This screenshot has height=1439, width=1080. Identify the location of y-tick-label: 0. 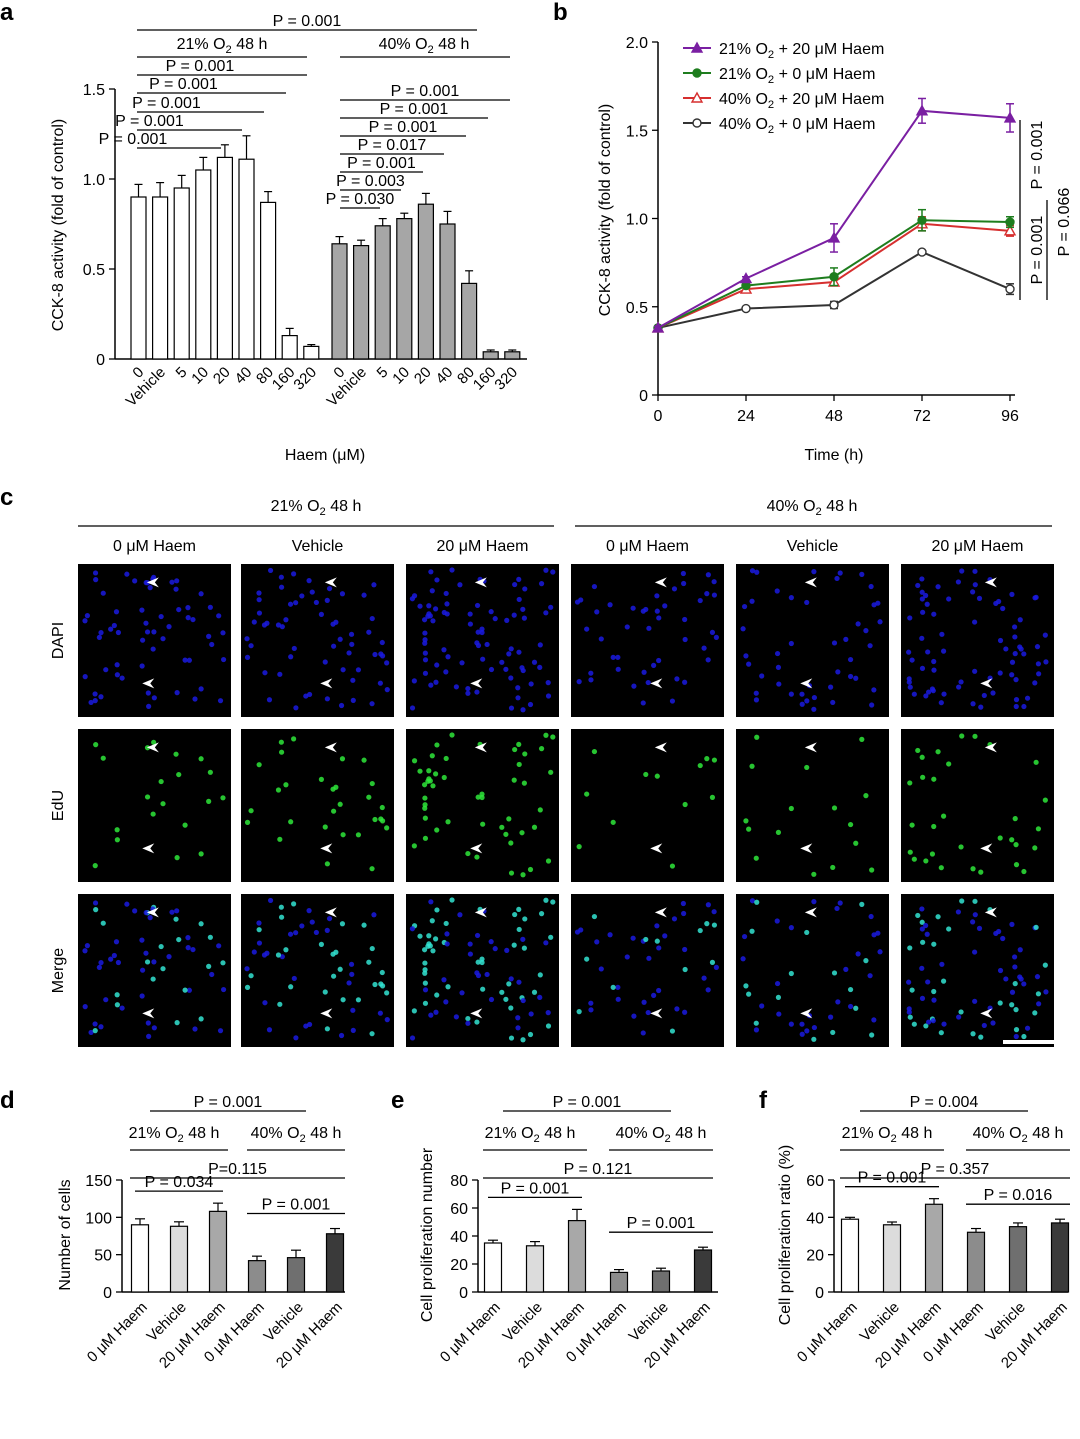
(463, 1293).